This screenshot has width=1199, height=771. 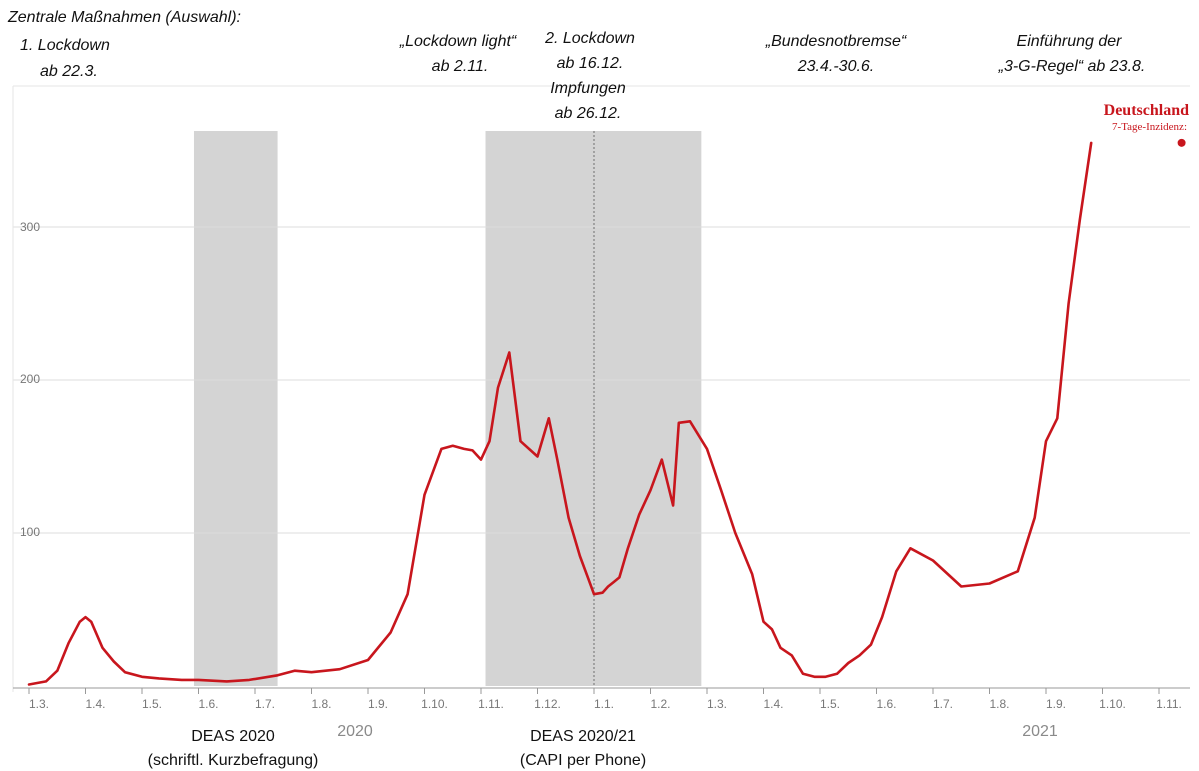 I want to click on year-label-2020: 2020, so click(x=355, y=731).